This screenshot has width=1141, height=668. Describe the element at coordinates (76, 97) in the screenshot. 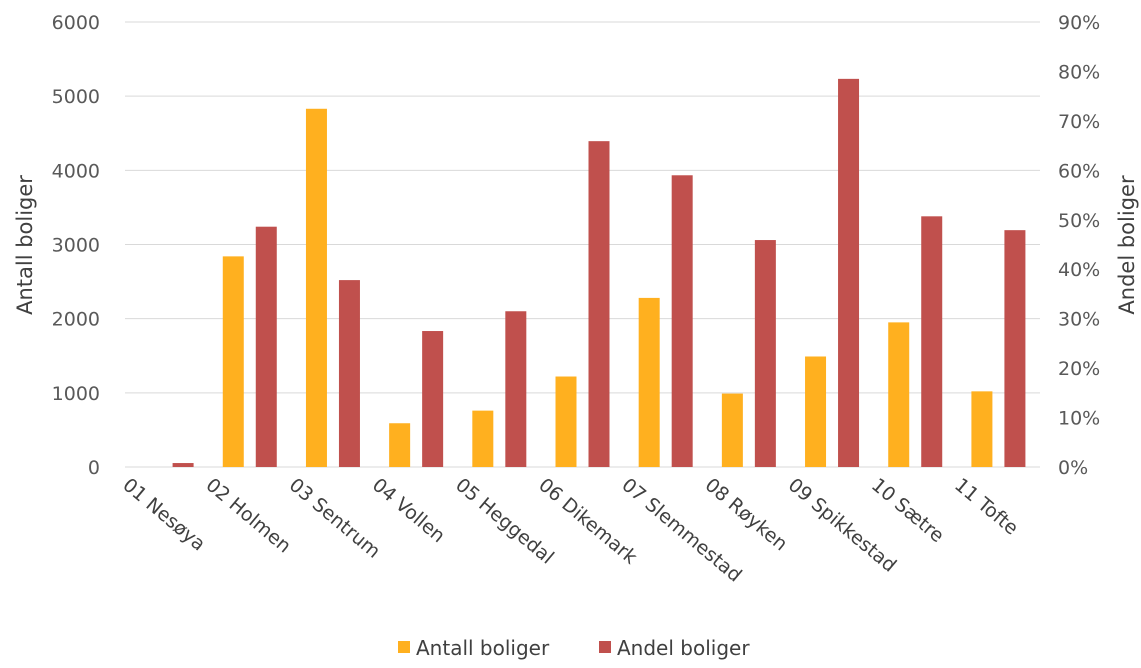

I see `left-tick-label: 5000` at that location.